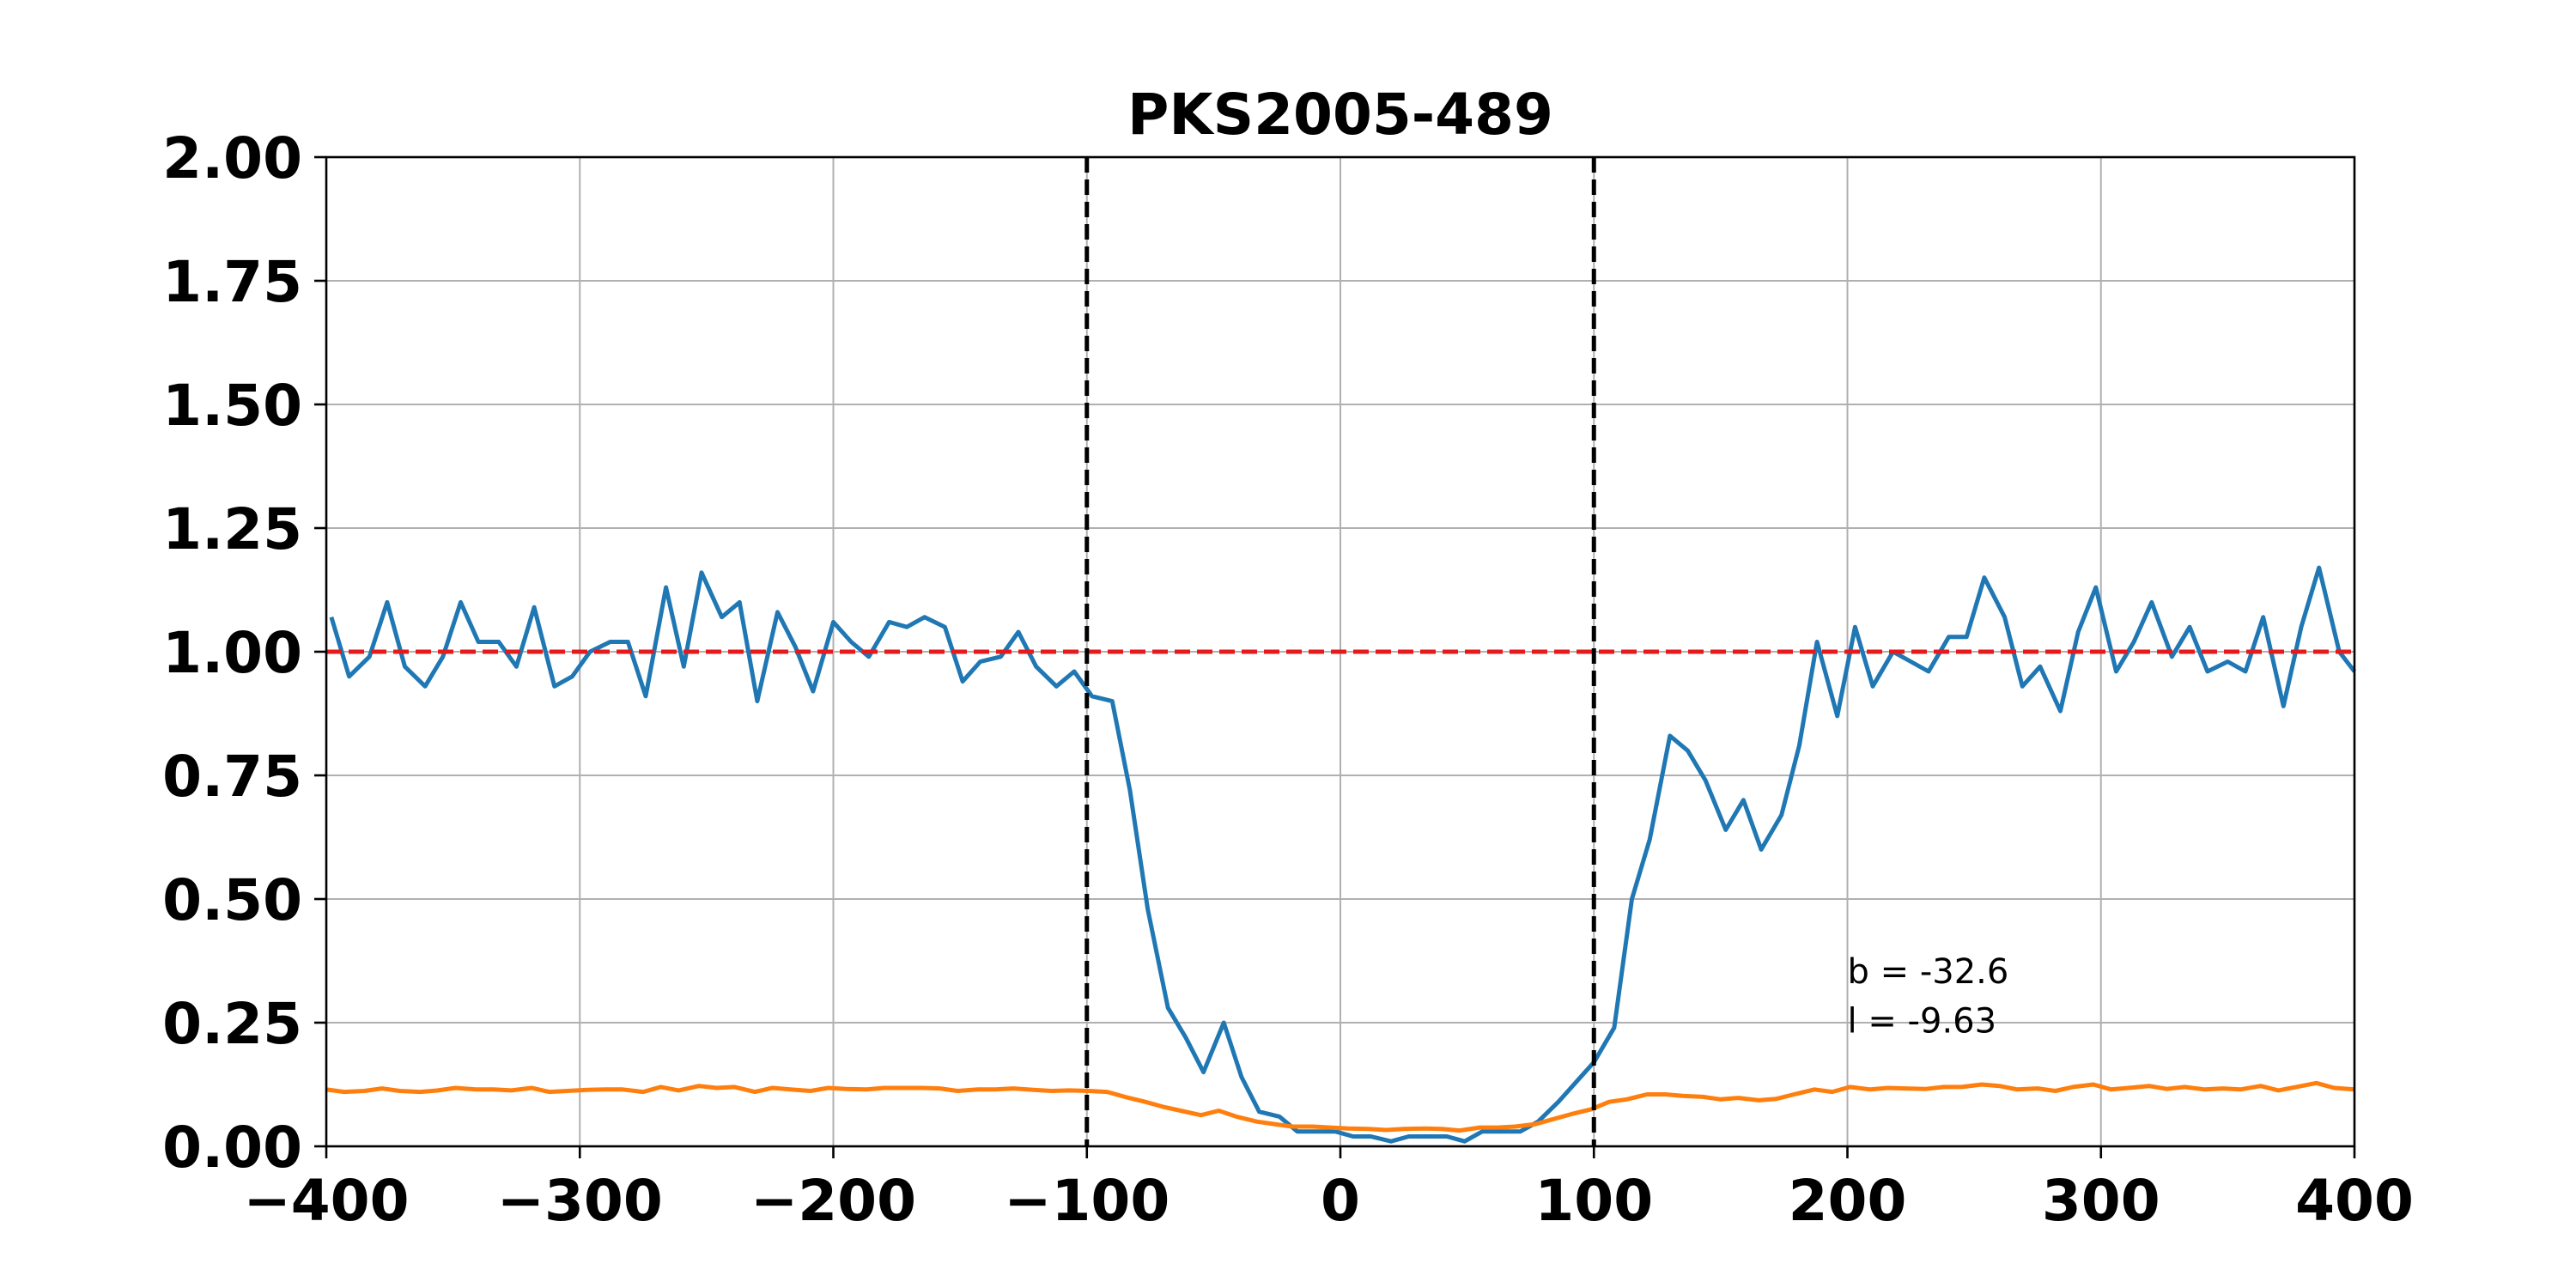 This screenshot has width=2576, height=1288. I want to click on x-tick-label: 100, so click(1594, 1201).